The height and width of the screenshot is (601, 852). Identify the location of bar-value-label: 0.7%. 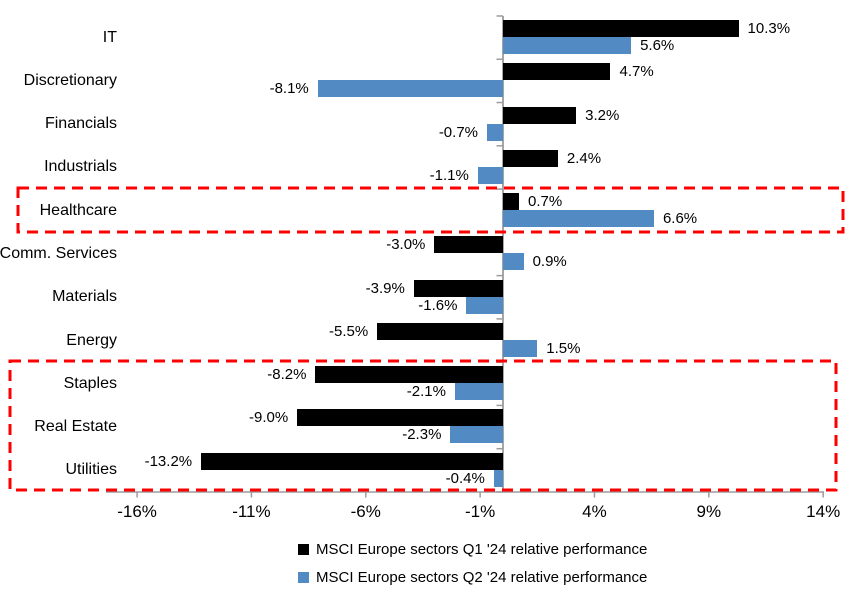
(545, 202).